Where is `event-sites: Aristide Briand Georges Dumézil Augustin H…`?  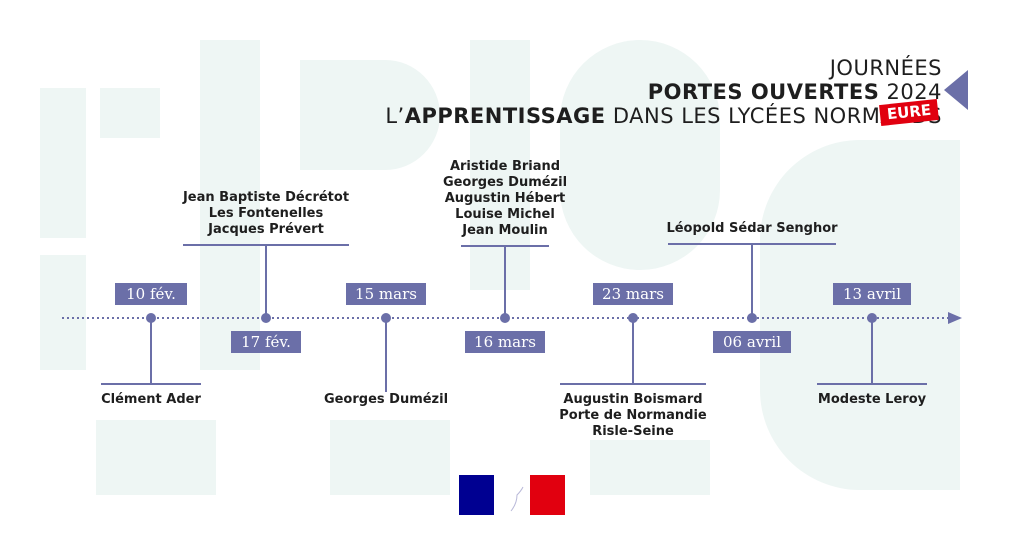 event-sites: Aristide Briand Georges Dumézil Augustin H… is located at coordinates (505, 199).